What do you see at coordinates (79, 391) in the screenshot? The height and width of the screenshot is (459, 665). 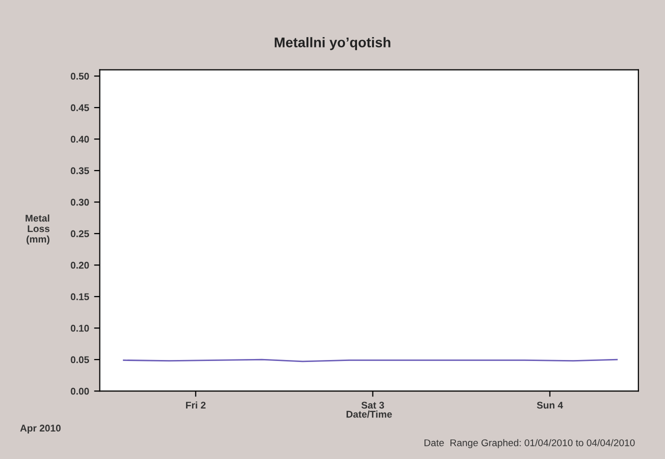 I see `y-tick-label: 0.00` at bounding box center [79, 391].